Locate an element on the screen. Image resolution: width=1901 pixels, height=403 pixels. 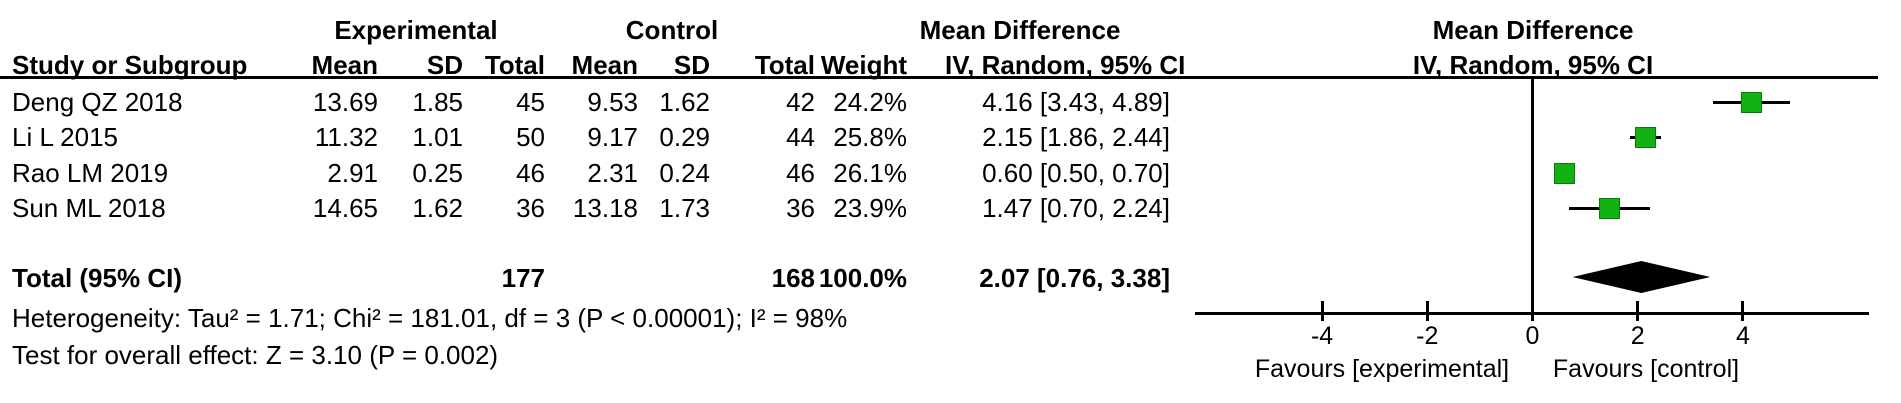
col-header-ctrl-total: Total is located at coordinates (784, 65).